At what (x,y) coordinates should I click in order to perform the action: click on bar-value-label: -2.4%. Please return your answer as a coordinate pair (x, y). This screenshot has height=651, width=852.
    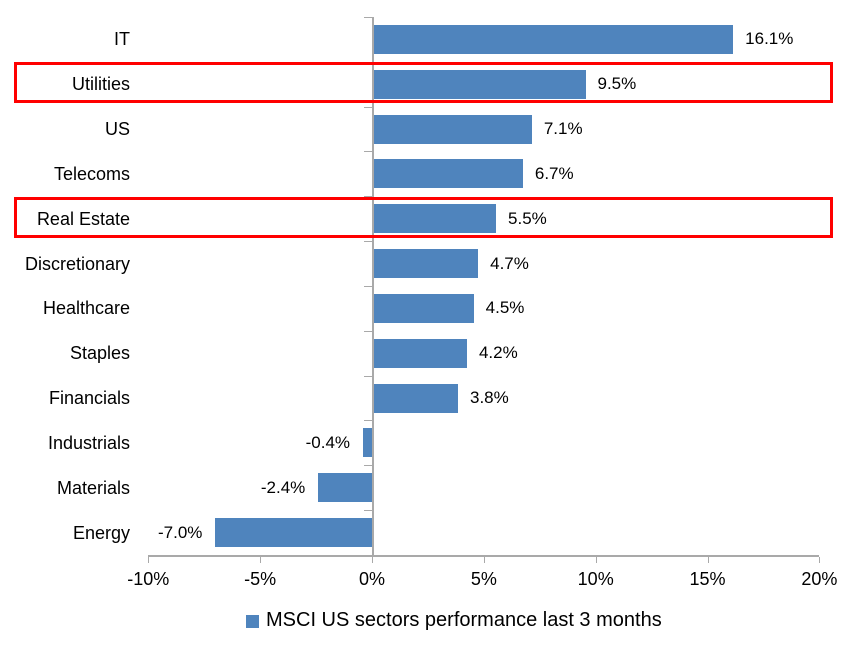
    Looking at the image, I should click on (283, 487).